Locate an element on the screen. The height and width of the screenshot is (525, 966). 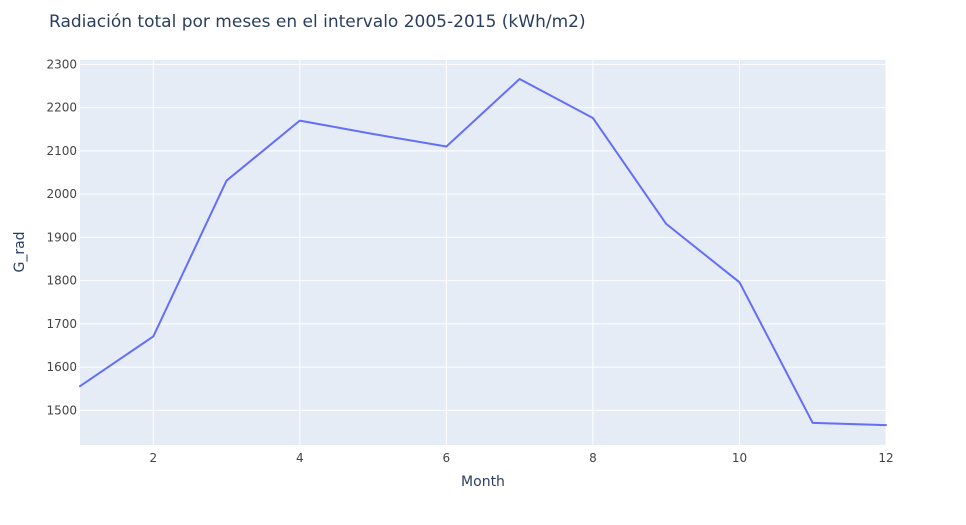
x-tick-label: 2 is located at coordinates (153, 458).